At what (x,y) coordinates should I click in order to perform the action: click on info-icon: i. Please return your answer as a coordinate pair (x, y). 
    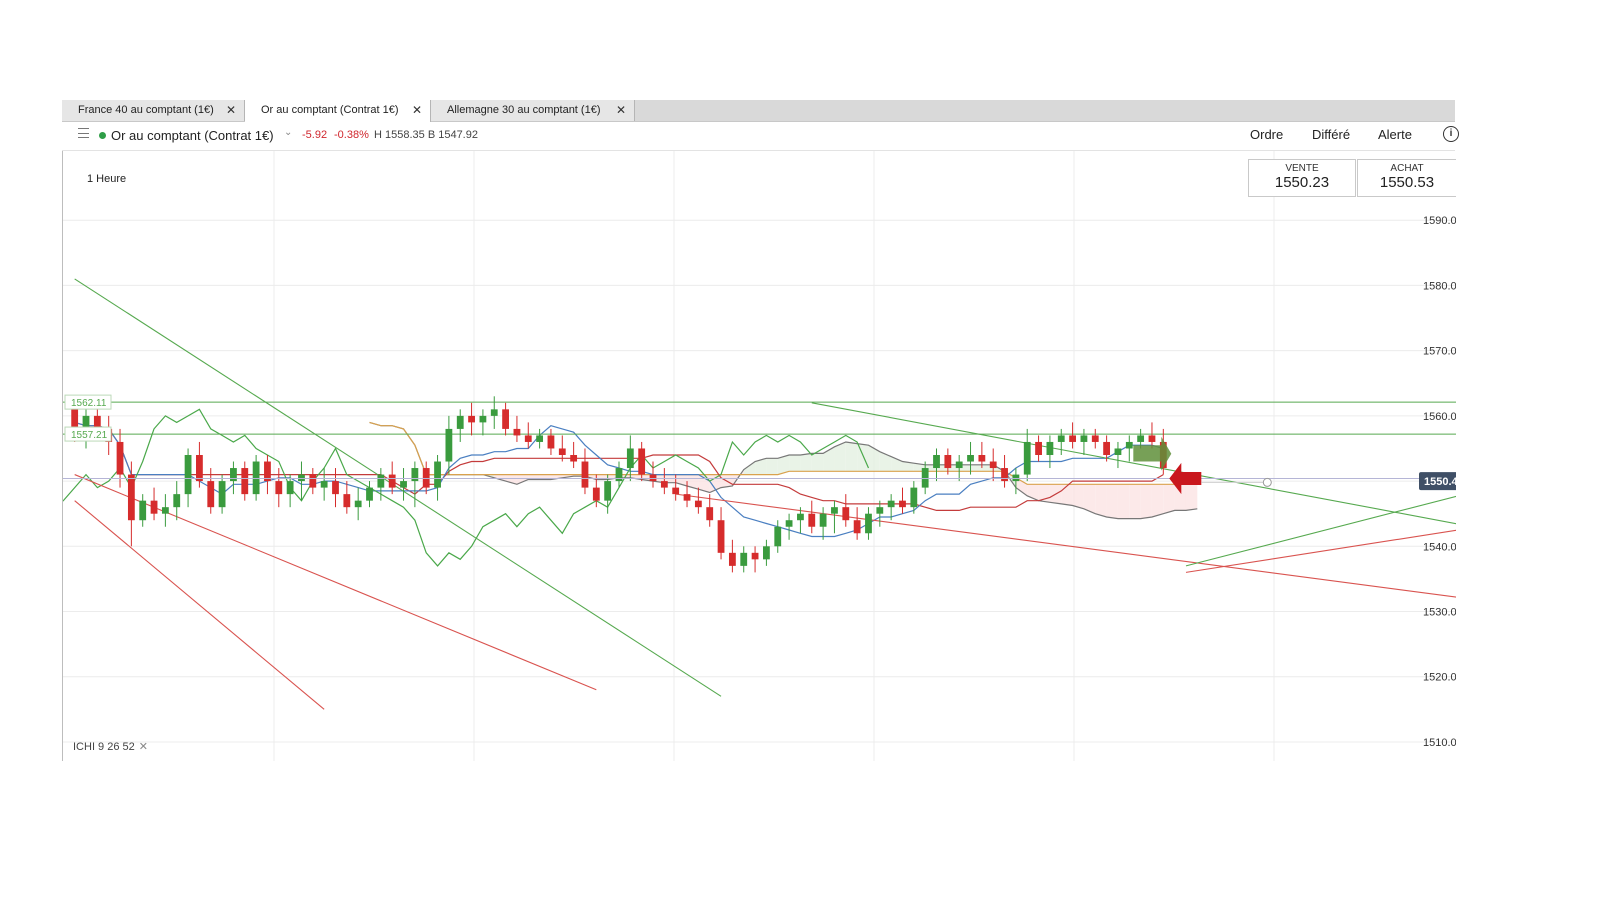
    Looking at the image, I should click on (1451, 134).